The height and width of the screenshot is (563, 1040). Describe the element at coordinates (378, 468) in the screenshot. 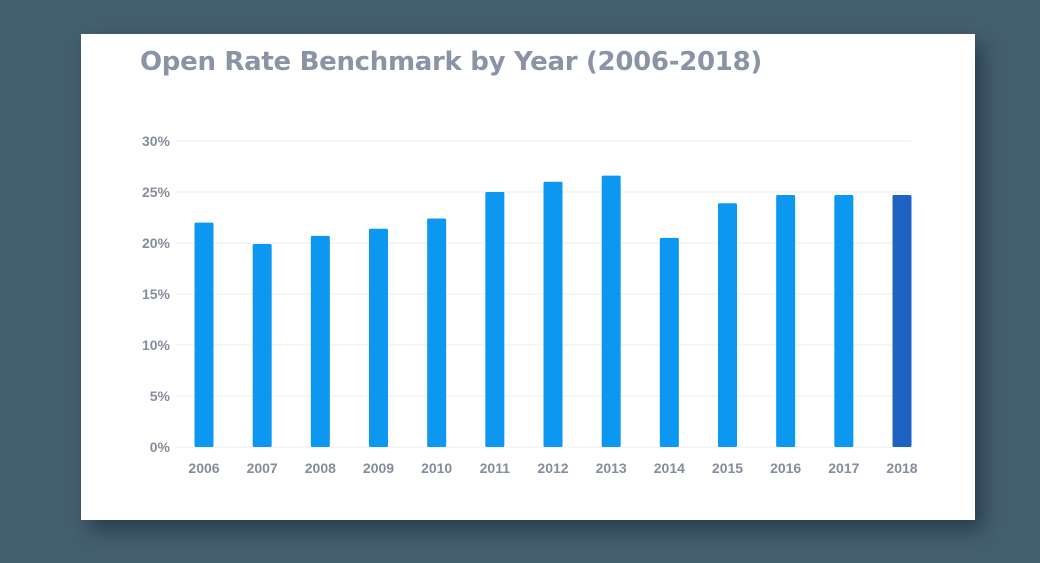

I see `x-tick-label: 2009` at that location.